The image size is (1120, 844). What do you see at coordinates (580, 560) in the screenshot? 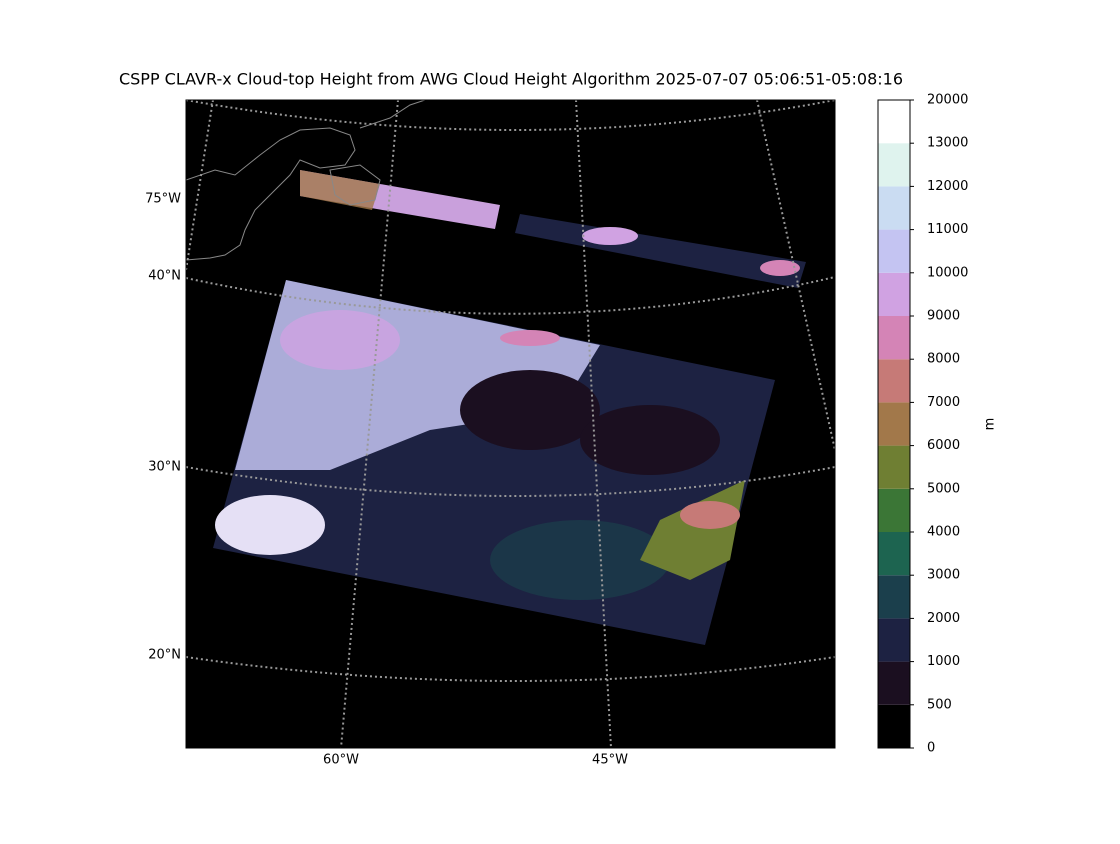
I see `low-cloud-patch` at bounding box center [580, 560].